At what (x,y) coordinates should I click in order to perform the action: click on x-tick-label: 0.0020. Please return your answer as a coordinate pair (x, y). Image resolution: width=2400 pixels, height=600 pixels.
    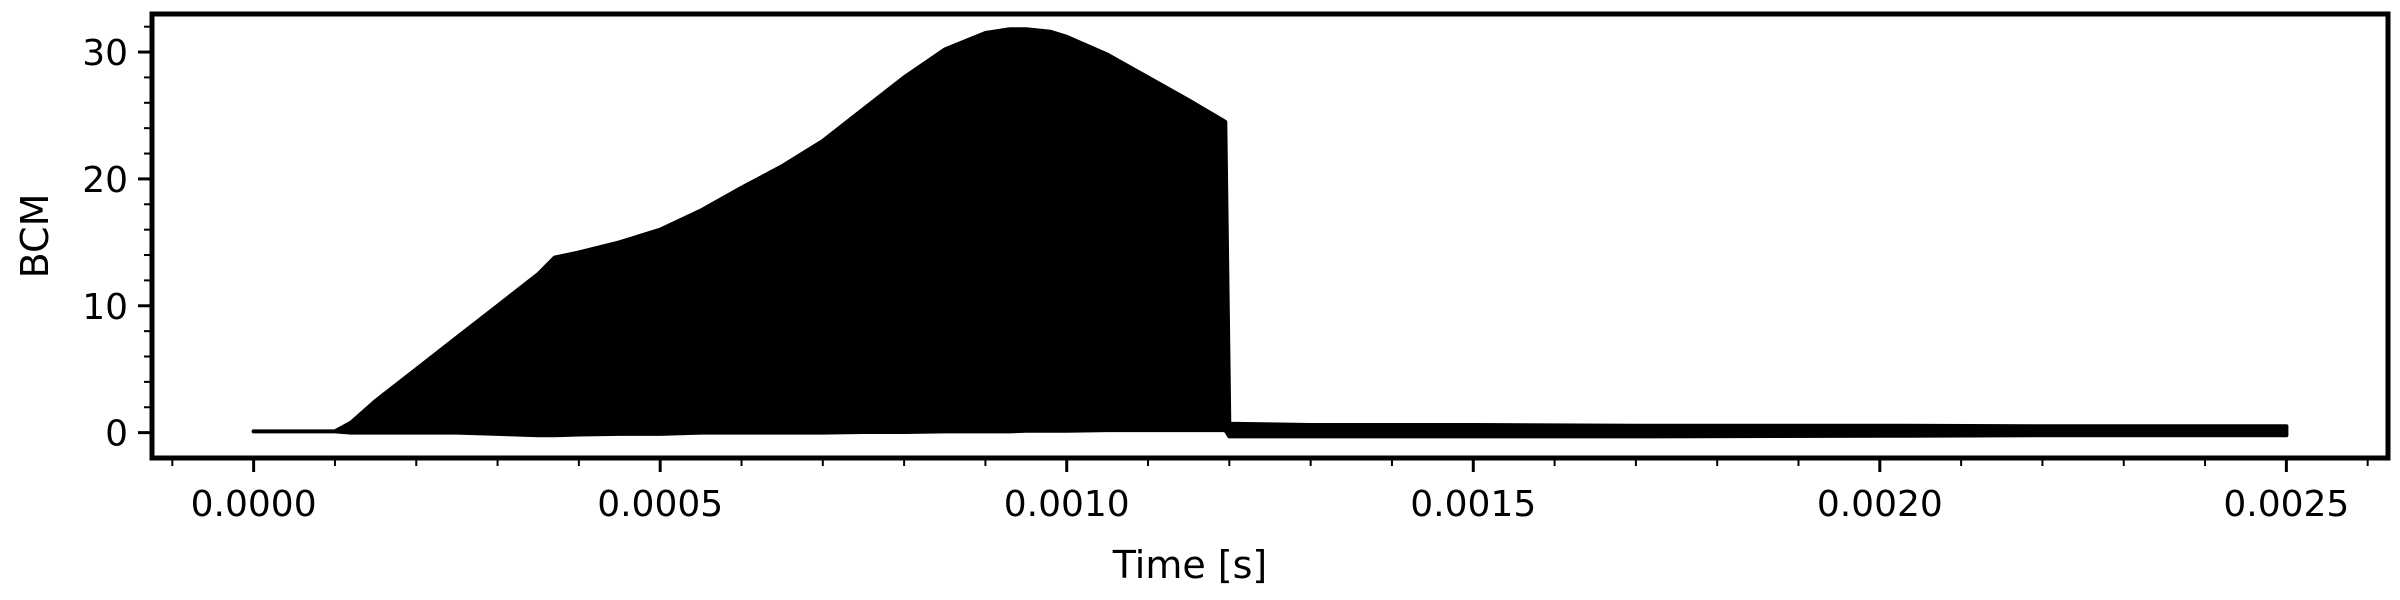
    Looking at the image, I should click on (1880, 504).